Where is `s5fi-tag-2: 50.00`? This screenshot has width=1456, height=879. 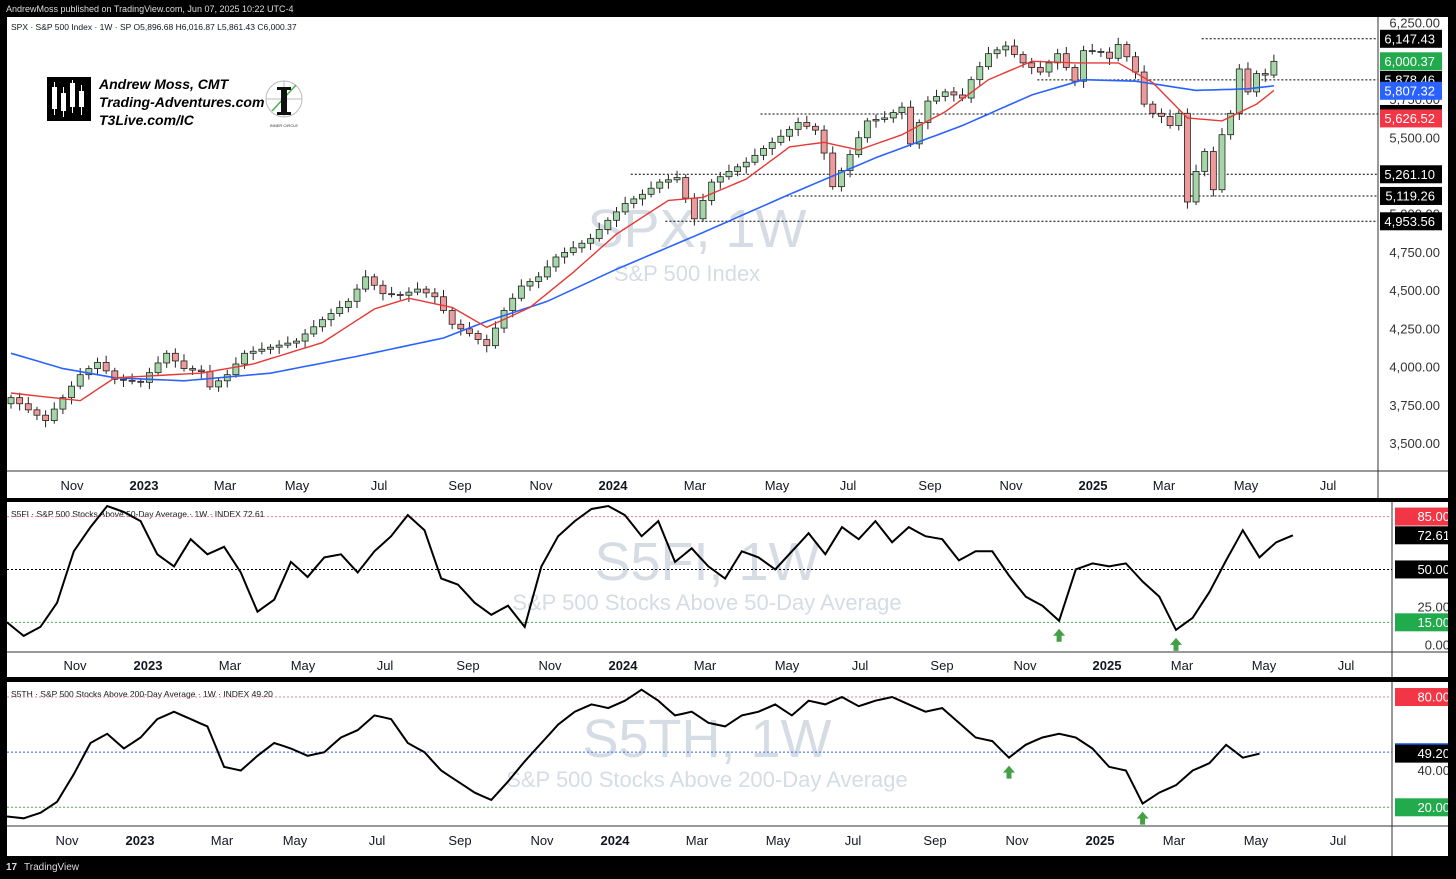
s5fi-tag-2: 50.00 is located at coordinates (1432, 569).